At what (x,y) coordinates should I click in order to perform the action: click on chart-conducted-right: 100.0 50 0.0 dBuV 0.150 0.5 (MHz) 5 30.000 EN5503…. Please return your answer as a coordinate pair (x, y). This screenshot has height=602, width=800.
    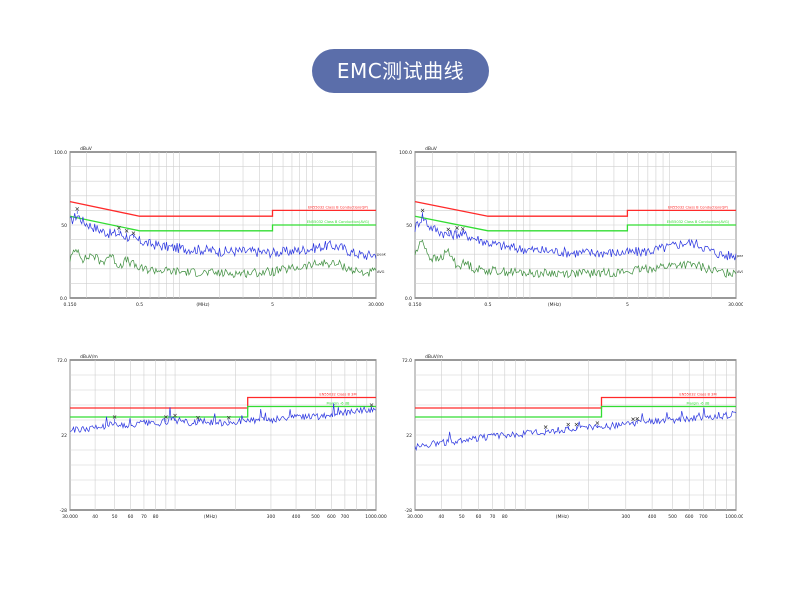
    Looking at the image, I should click on (570, 232).